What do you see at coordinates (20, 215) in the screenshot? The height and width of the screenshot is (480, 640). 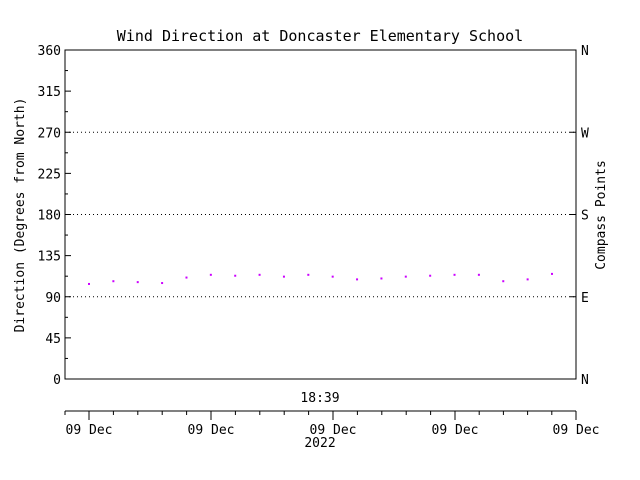 I see `y-axis-label: Direction (Degrees from North)` at bounding box center [20, 215].